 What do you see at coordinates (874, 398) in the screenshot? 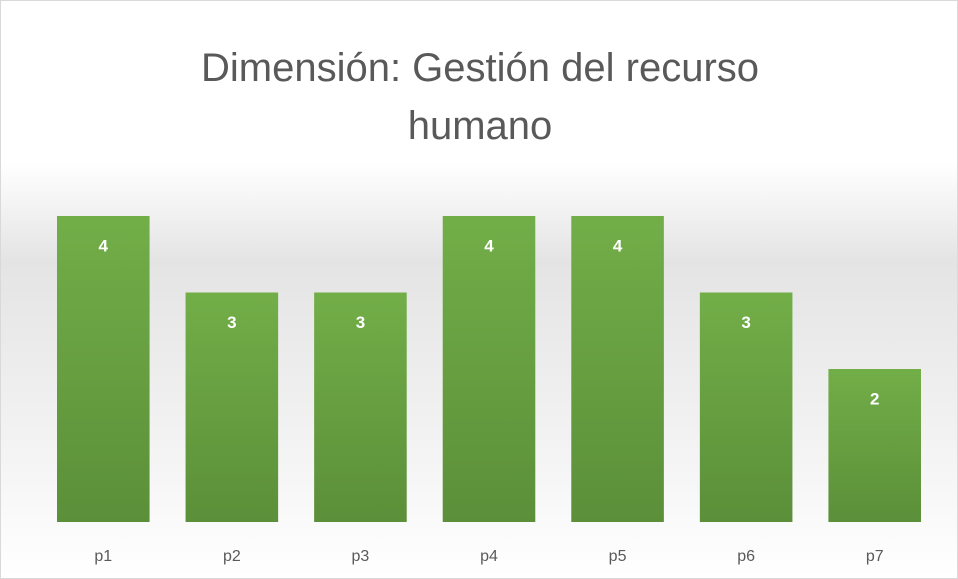
I see `data-label: 2` at bounding box center [874, 398].